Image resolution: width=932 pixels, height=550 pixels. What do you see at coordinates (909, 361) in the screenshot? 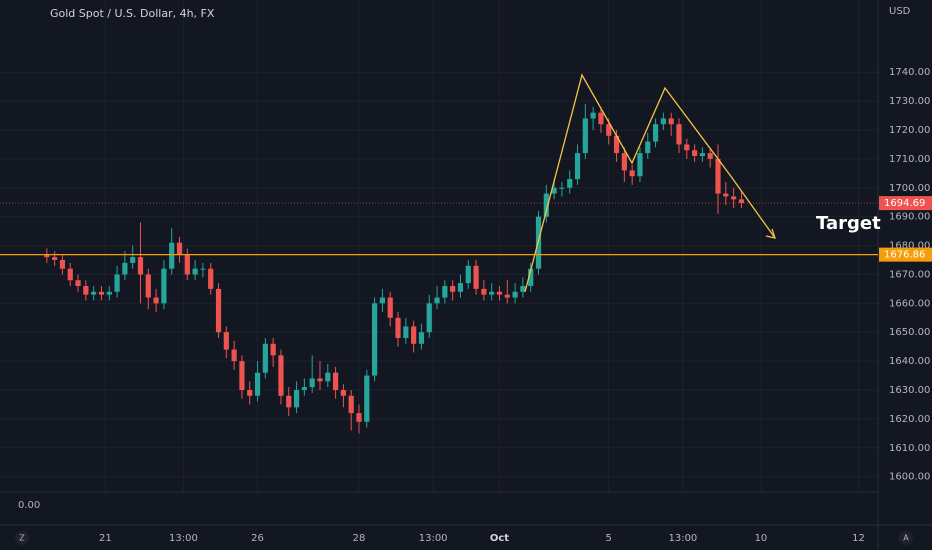
I see `y-tick-label: 1640.00` at bounding box center [909, 361].